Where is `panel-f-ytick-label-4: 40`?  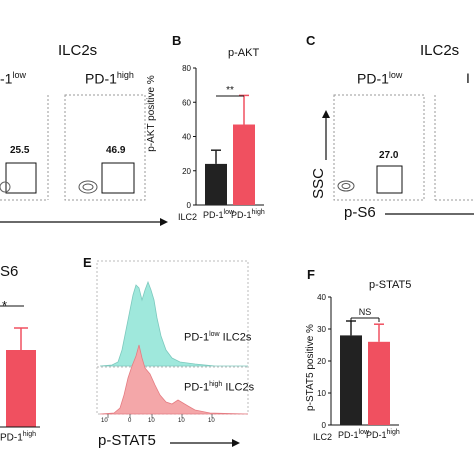
panel-f-ytick-label-4: 40 is located at coordinates (321, 297).